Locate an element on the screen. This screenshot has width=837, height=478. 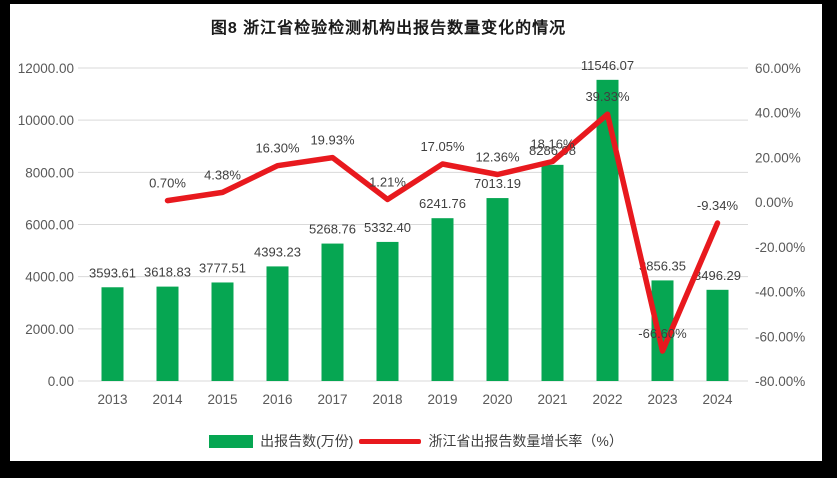
line-value-label: 18.16% is located at coordinates (552, 144).